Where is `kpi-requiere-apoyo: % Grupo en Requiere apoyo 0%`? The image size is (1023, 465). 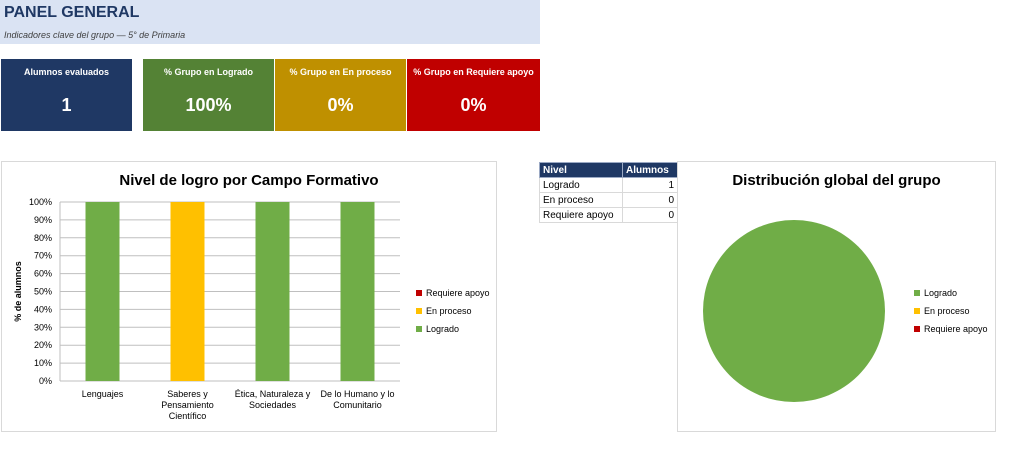 kpi-requiere-apoyo: % Grupo en Requiere apoyo 0% is located at coordinates (473, 95).